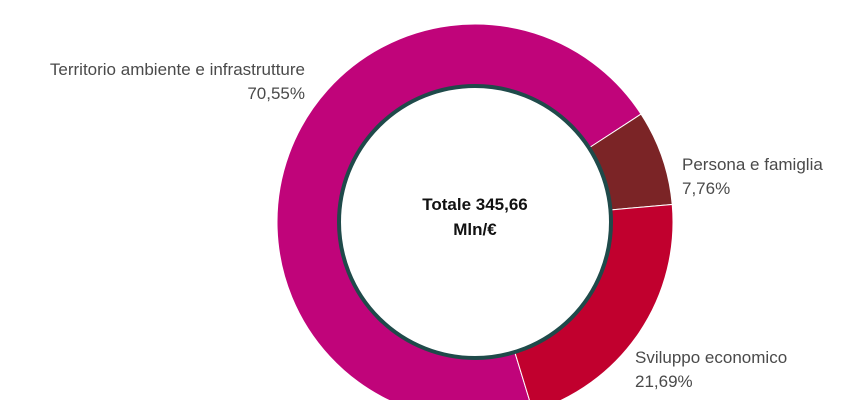  Describe the element at coordinates (711, 357) in the screenshot. I see `label-sviluppo-name: Sviluppo economico` at that location.